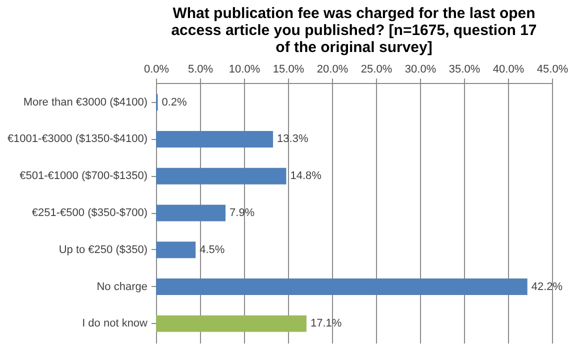  What do you see at coordinates (464, 70) in the screenshot?
I see `x-tick-label: 35.0%` at bounding box center [464, 70].